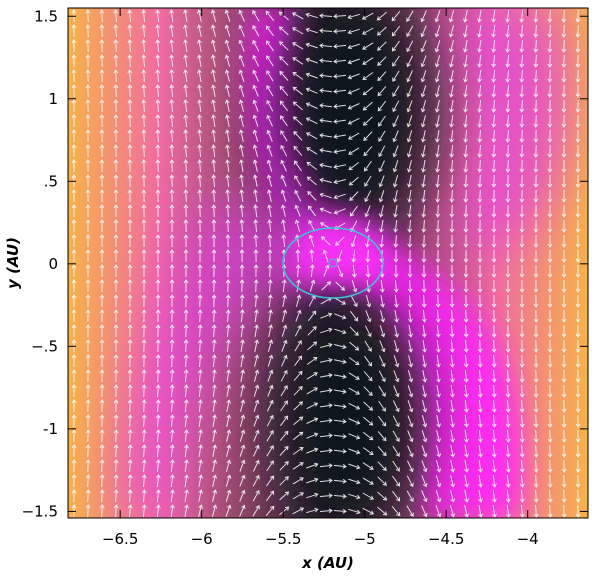 The image size is (599, 582). What do you see at coordinates (50, 429) in the screenshot?
I see `y-tick-label: -1` at bounding box center [50, 429].